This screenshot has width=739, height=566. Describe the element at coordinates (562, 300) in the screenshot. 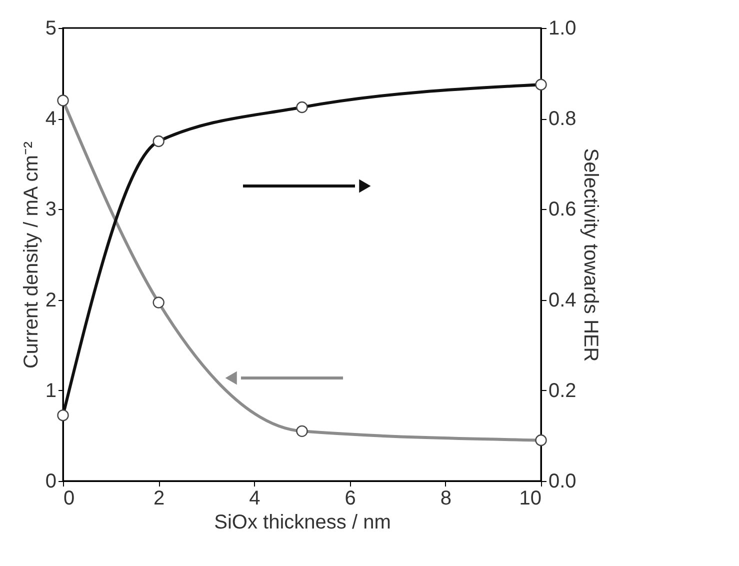

I see `y2-tick-label: 0.4` at that location.